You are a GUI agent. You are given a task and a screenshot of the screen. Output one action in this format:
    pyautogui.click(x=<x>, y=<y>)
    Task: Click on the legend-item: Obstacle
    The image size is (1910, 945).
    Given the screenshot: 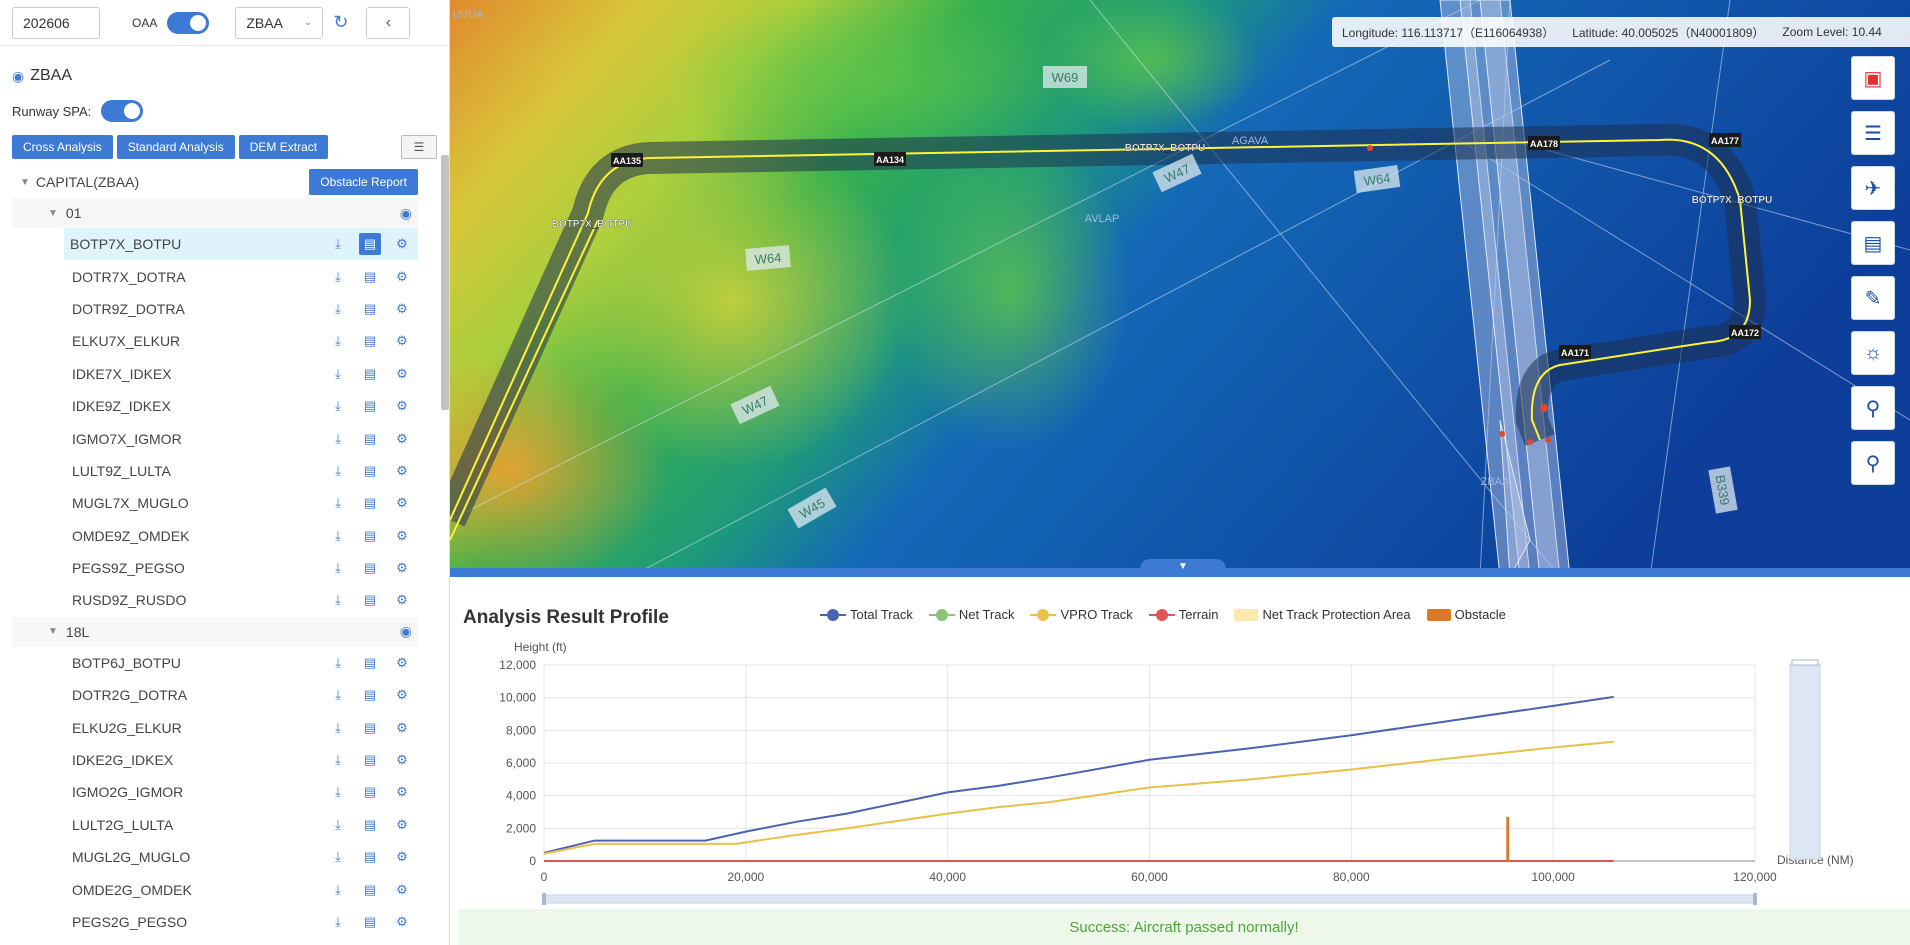 What is the action you would take?
    pyautogui.click(x=1466, y=614)
    